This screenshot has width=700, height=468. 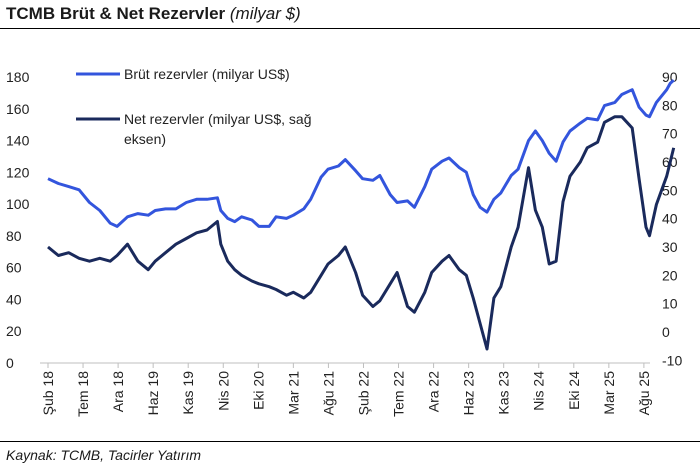 I want to click on legend-label-net: Net rezervler (milyar US$, sağ eksen), so click(x=218, y=129).